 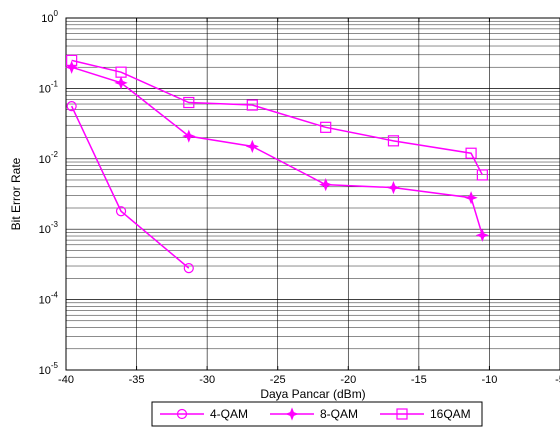 I want to click on legend-label: 8-QAM, so click(x=339, y=414).